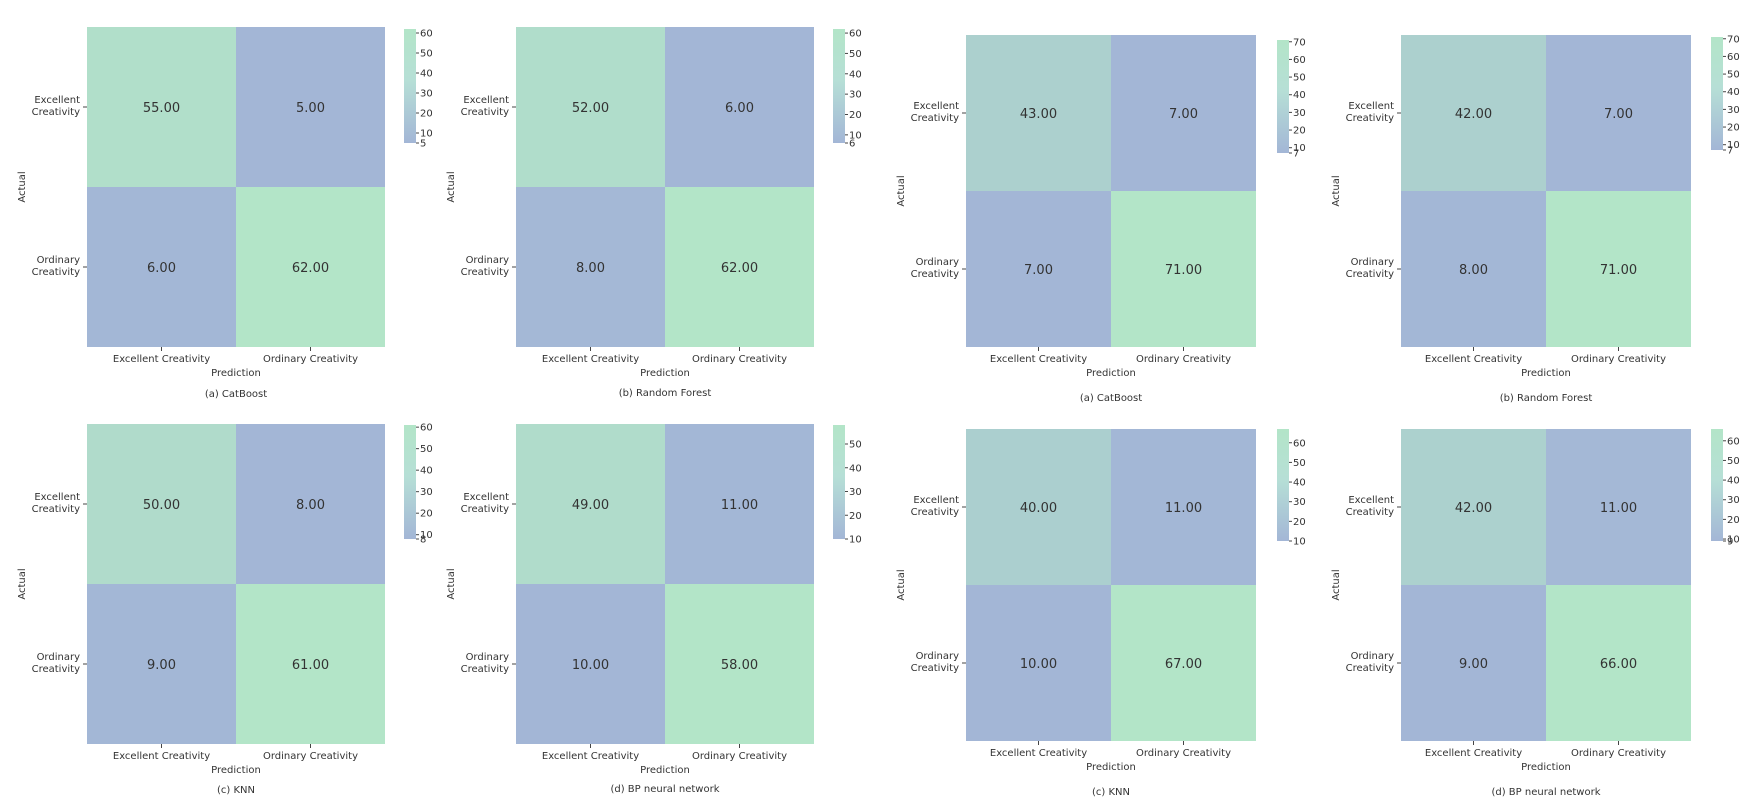  What do you see at coordinates (590, 505) in the screenshot?
I see `cell-value-label: 49.00` at bounding box center [590, 505].